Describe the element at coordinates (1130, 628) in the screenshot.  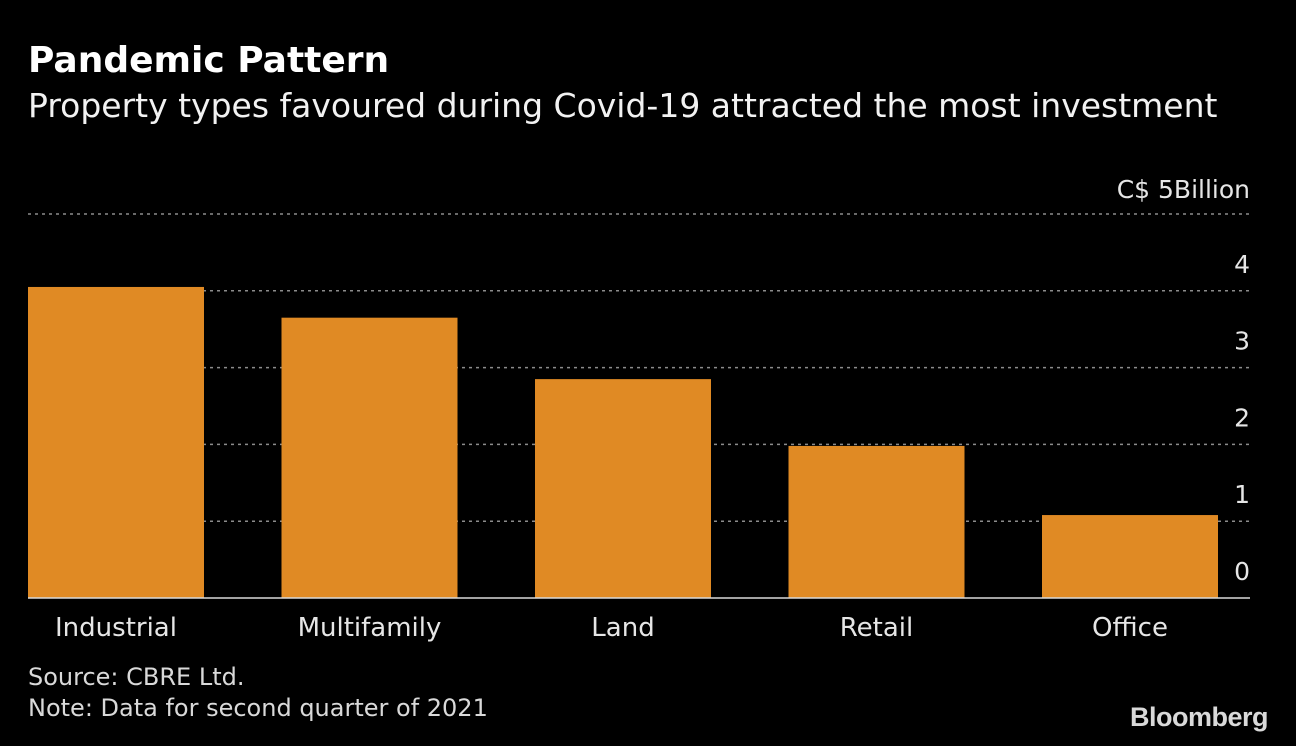
I see `x-category-label: Office` at that location.